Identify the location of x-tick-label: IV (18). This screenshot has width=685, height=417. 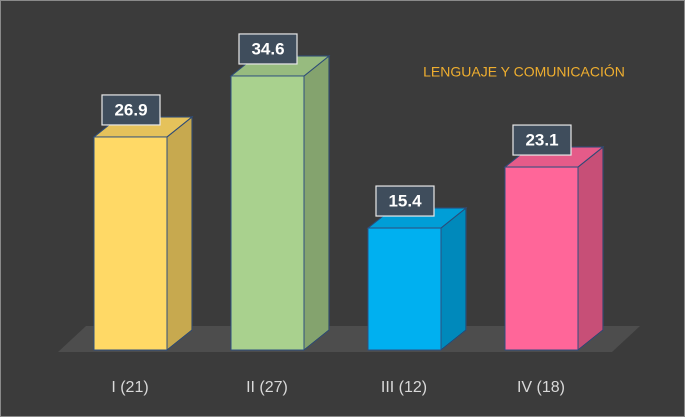
(541, 387).